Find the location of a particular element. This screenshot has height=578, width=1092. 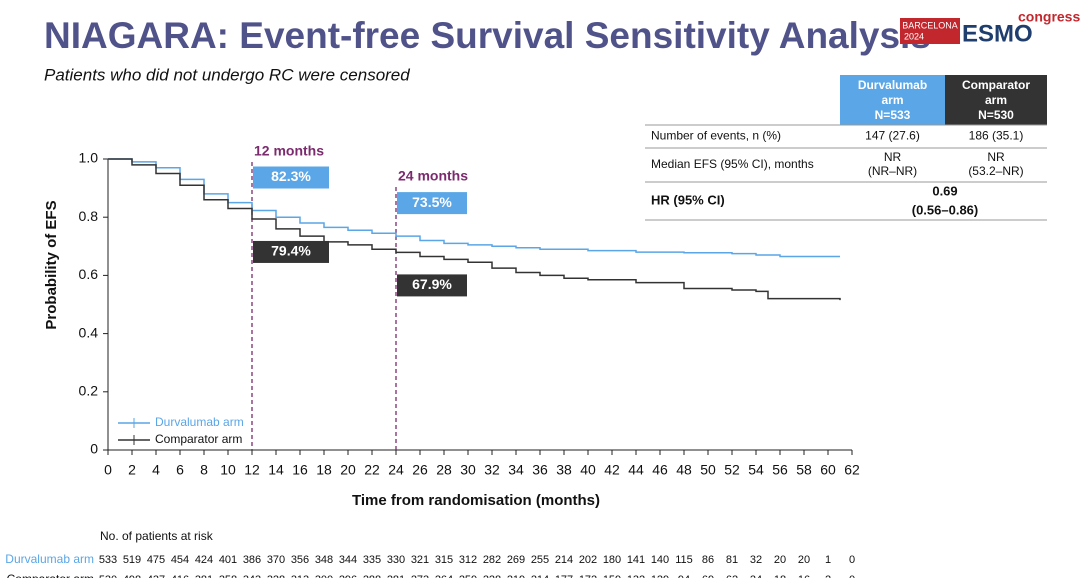

row-label: Number of events, n (%) is located at coordinates (716, 136).